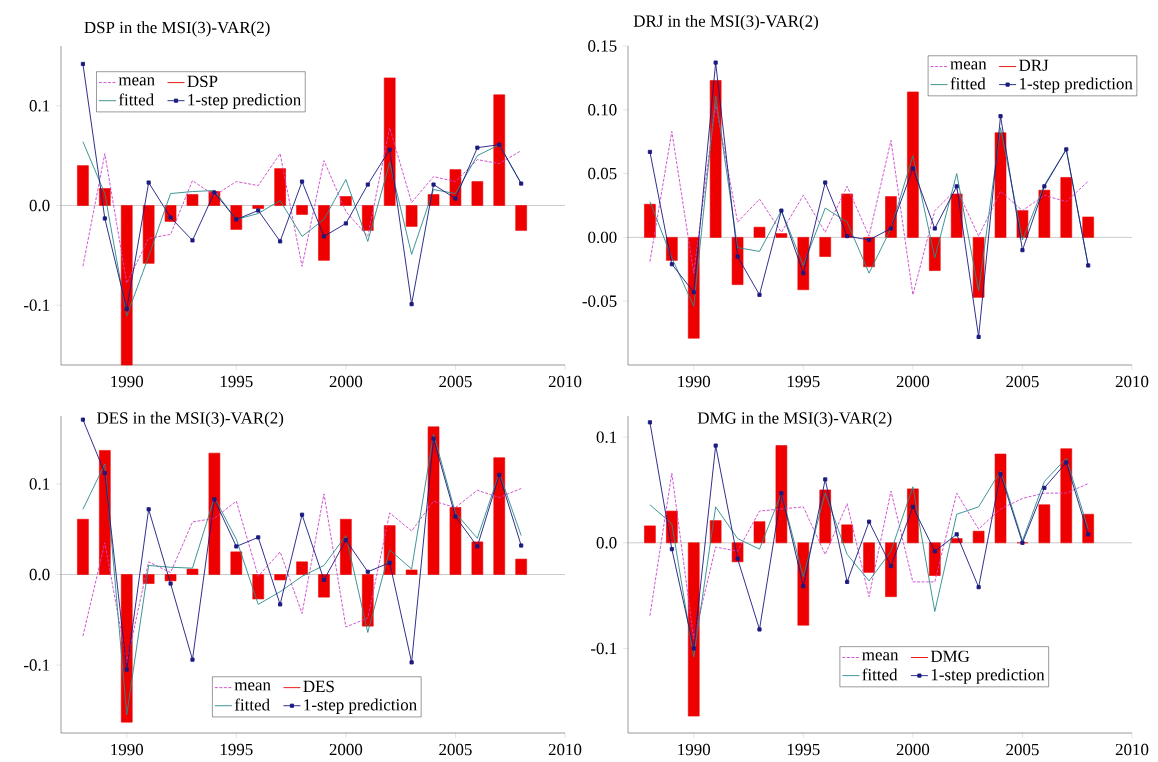  What do you see at coordinates (202, 81) in the screenshot?
I see `legend-label: DSP` at bounding box center [202, 81].